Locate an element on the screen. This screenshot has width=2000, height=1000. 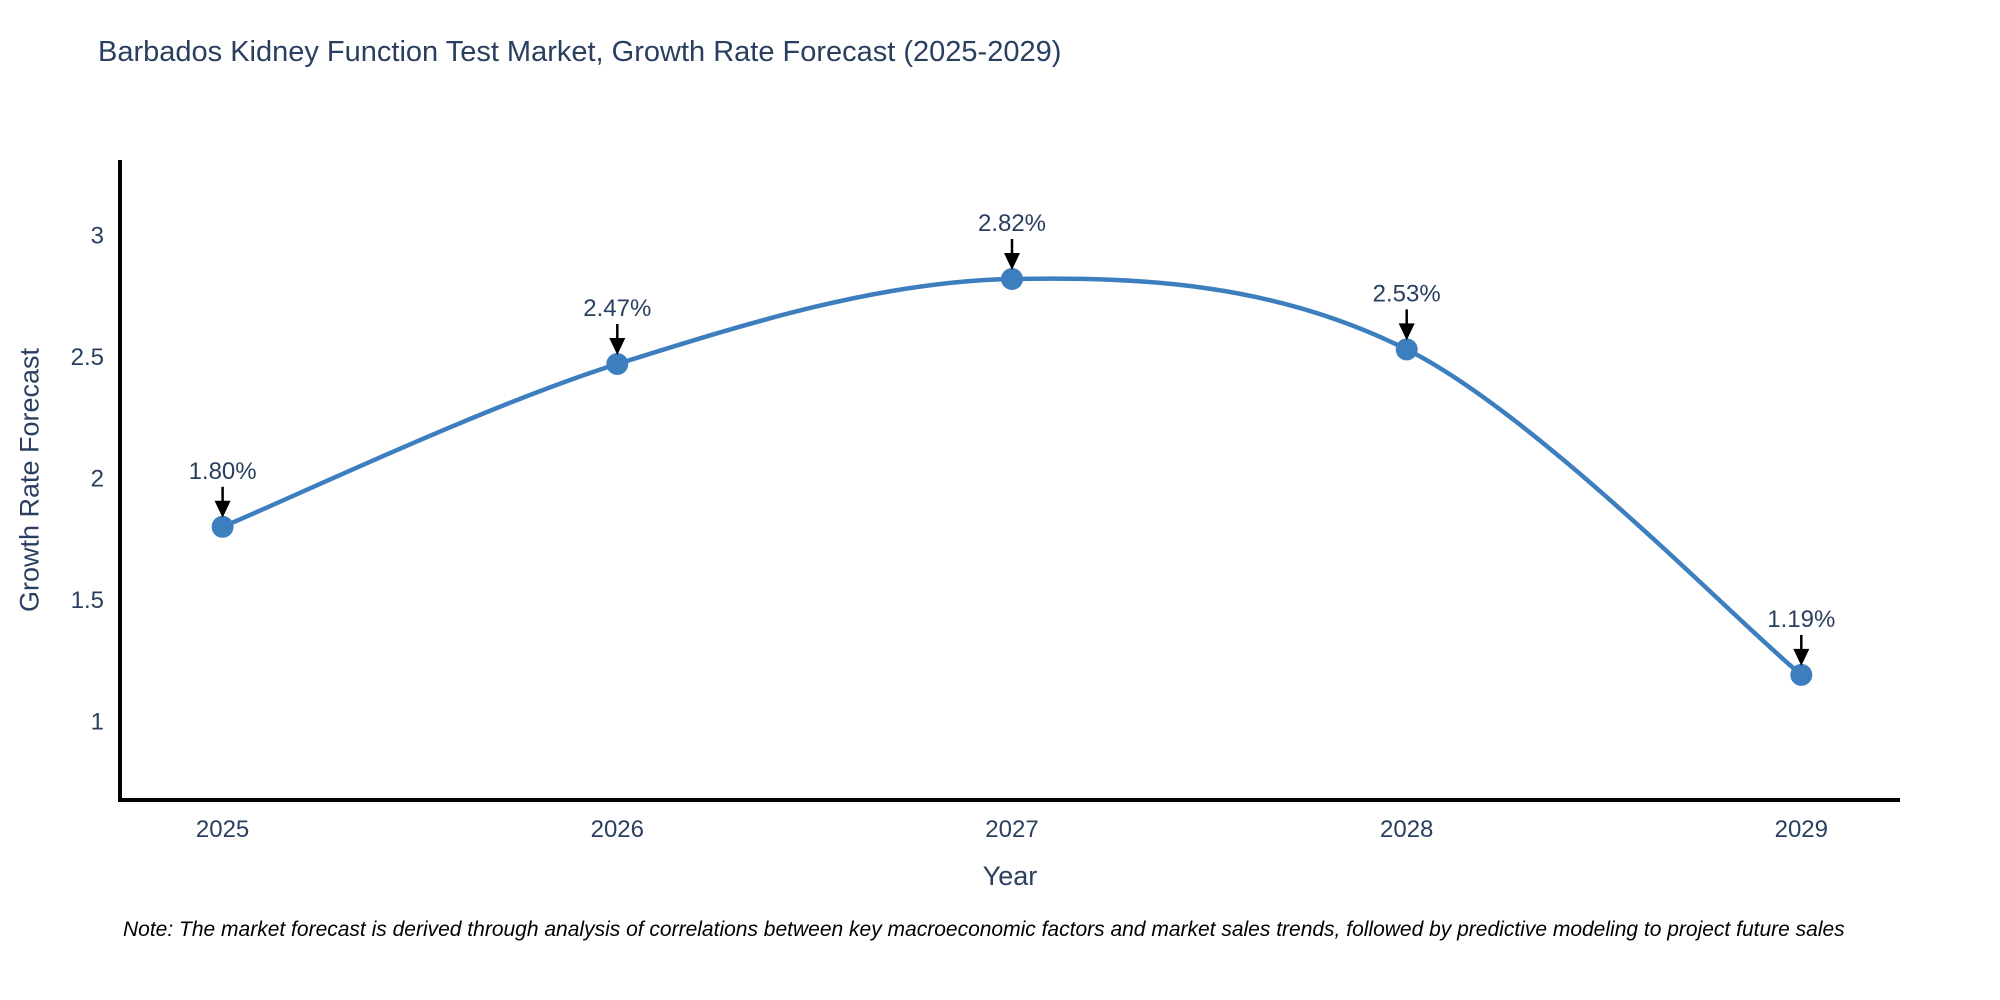
data-point-label: 2.47% is located at coordinates (617, 308).